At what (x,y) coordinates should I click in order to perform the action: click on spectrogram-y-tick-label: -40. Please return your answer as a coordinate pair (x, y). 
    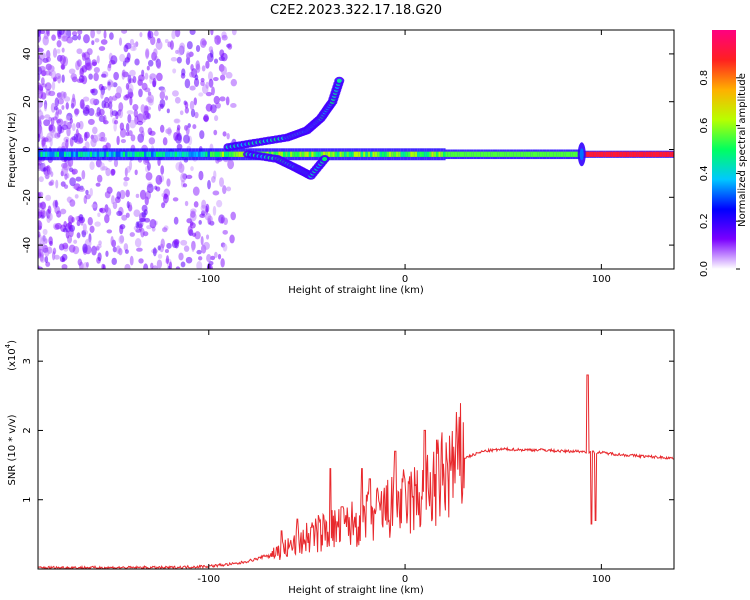
    Looking at the image, I should click on (27, 245).